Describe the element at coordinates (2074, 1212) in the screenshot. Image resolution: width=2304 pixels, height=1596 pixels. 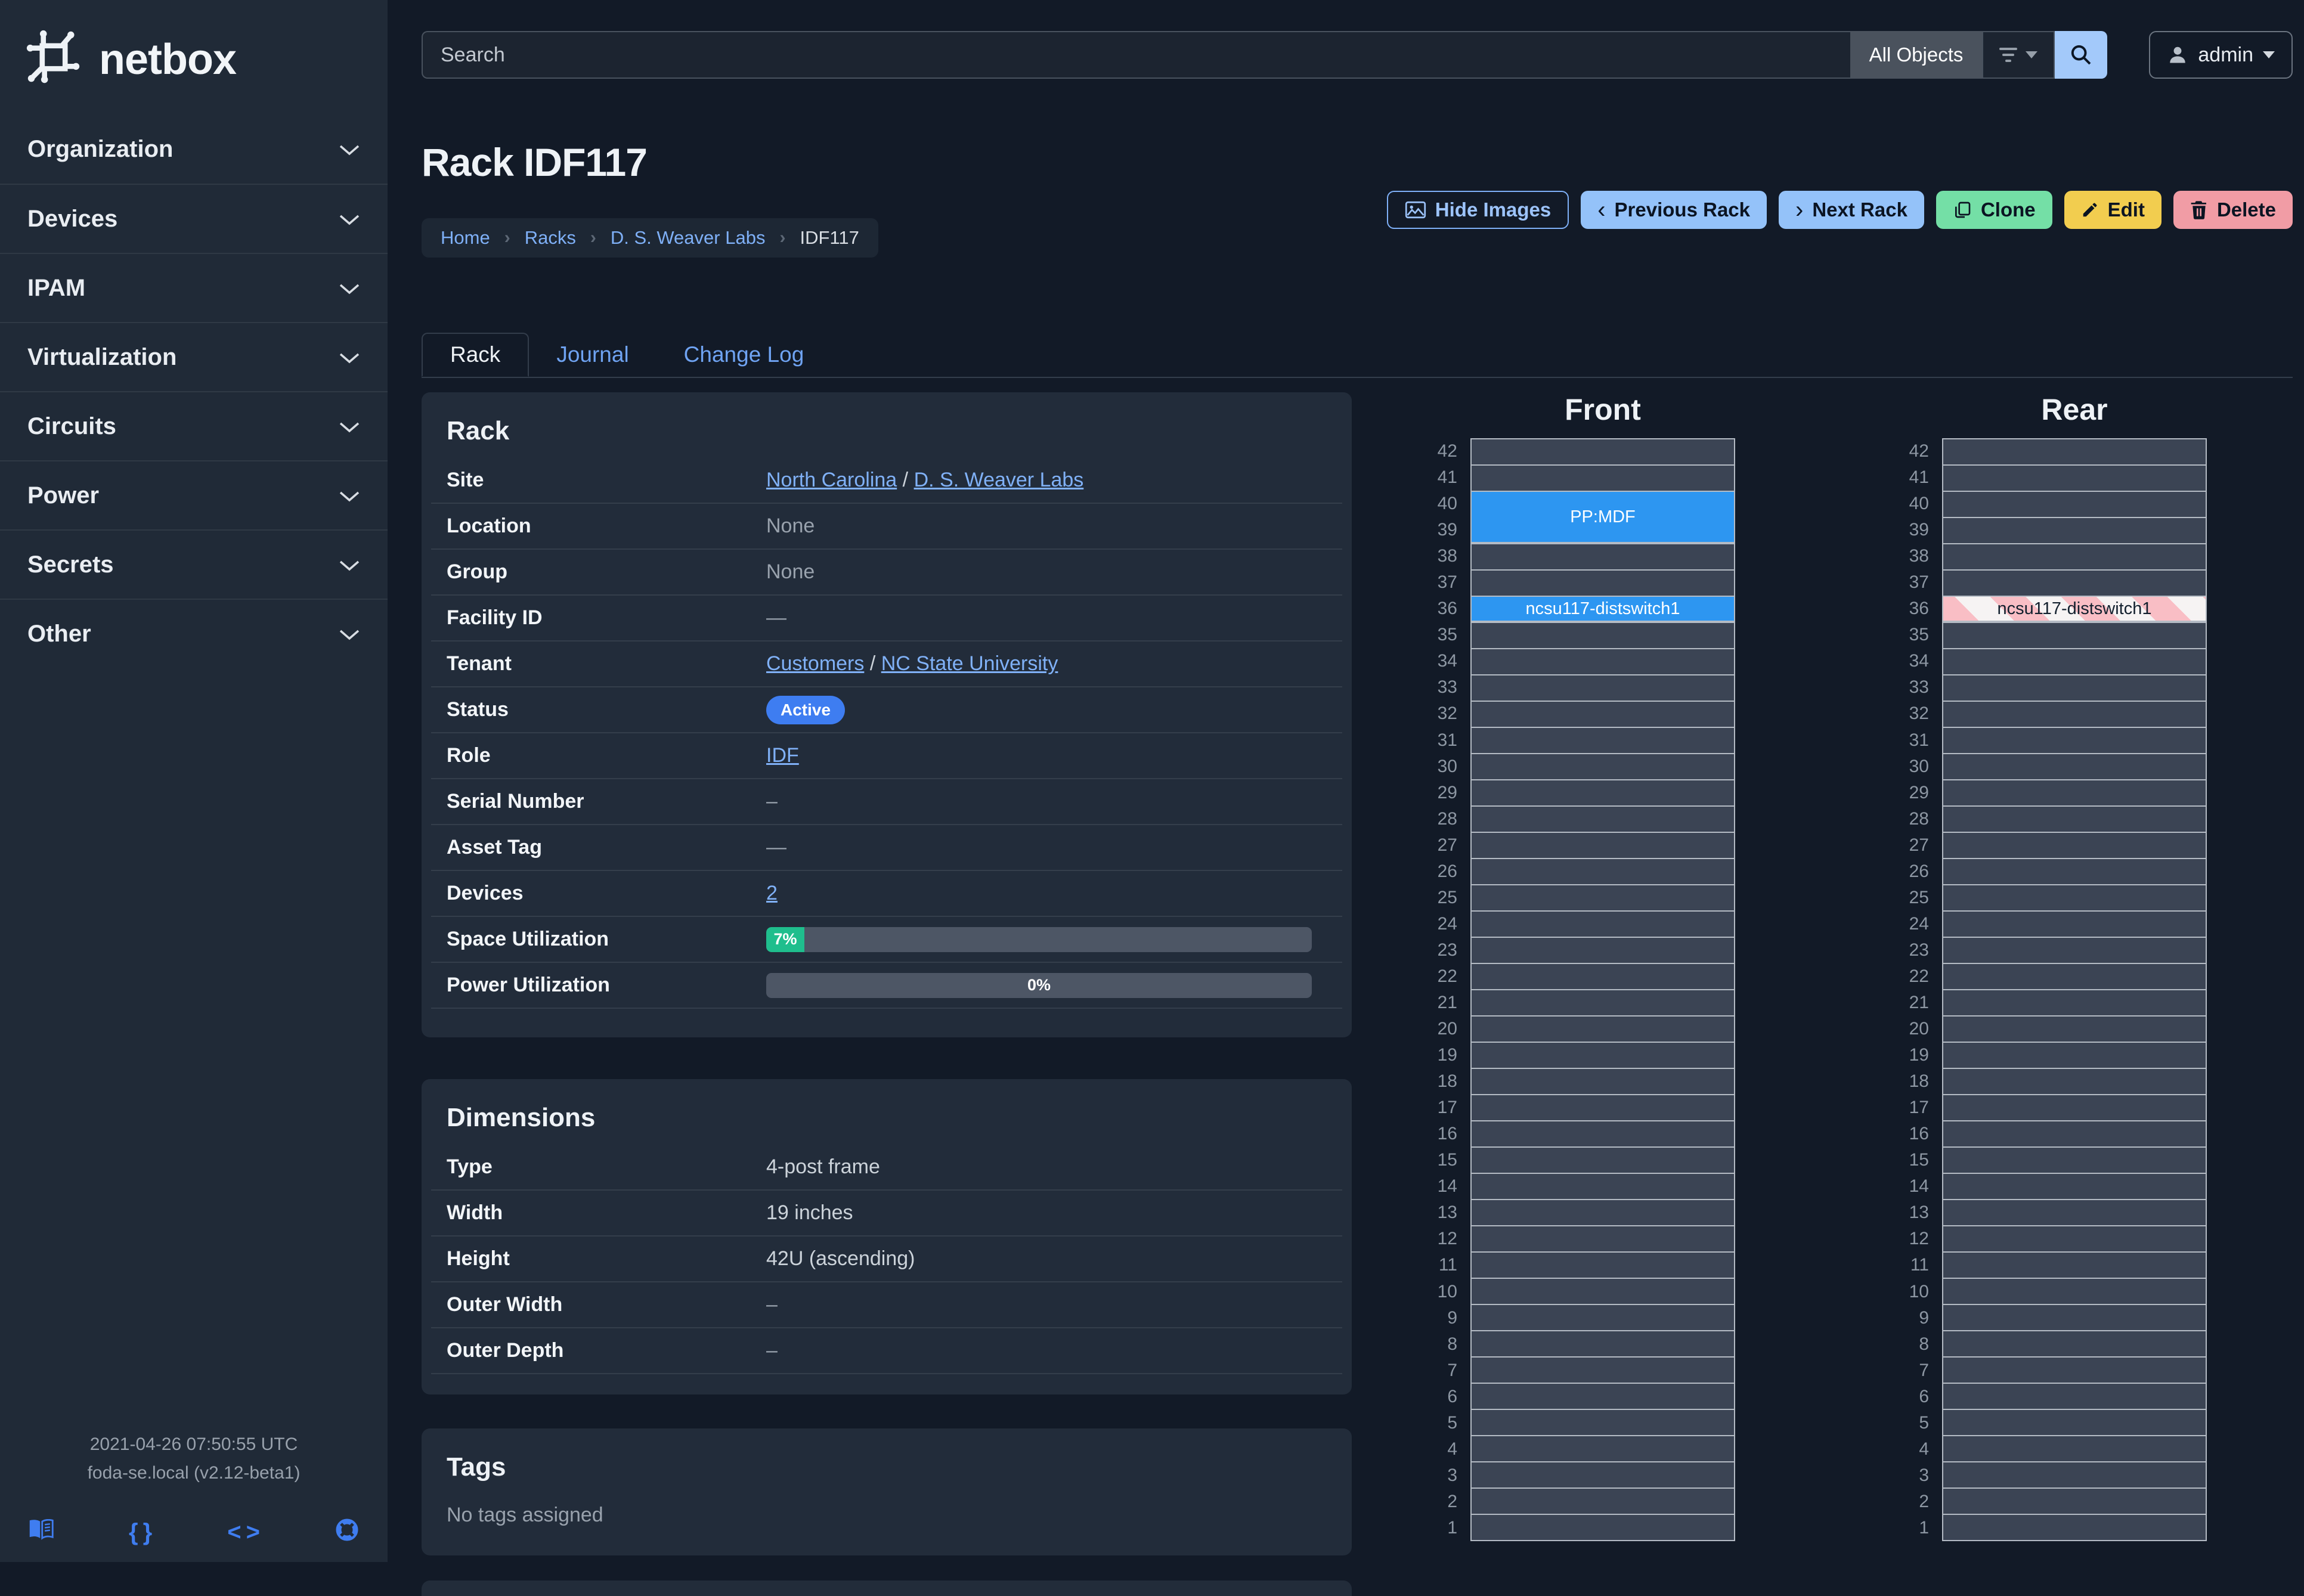
I see `rack-slot-u13` at that location.